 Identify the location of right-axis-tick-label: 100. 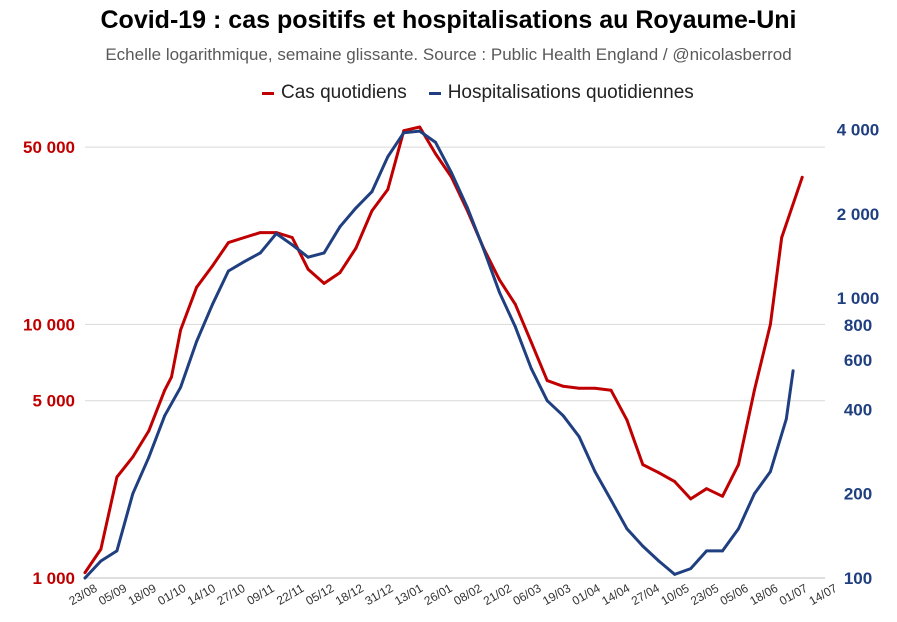
(858, 578).